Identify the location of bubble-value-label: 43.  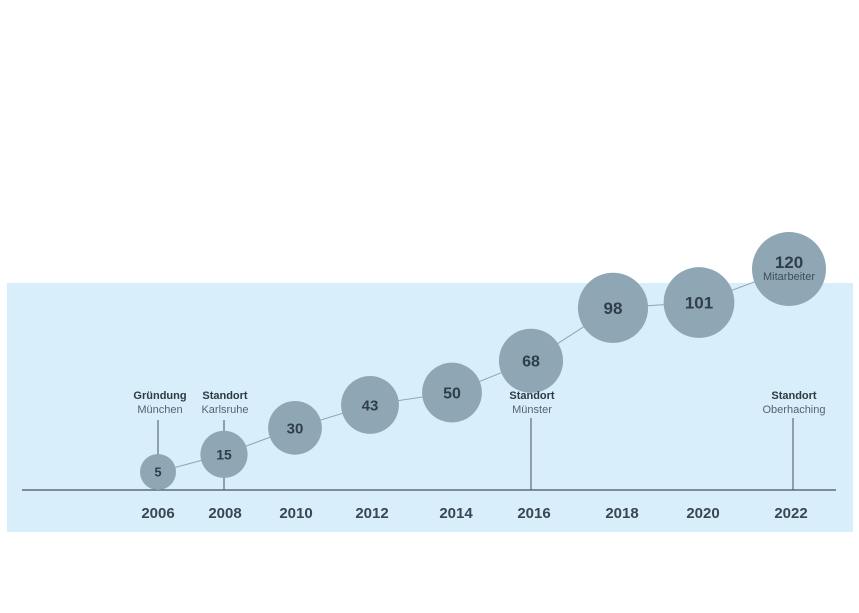
(370, 405).